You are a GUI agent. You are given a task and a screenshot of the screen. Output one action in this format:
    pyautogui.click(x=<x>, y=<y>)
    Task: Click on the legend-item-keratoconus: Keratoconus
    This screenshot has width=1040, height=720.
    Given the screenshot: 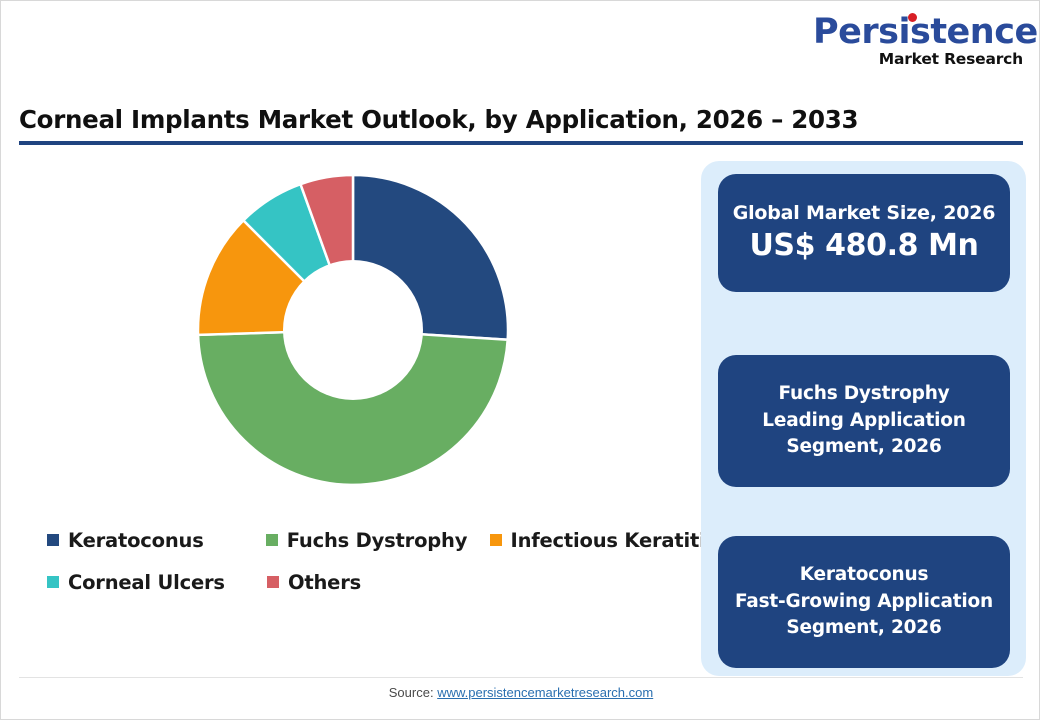 What is the action you would take?
    pyautogui.click(x=156, y=540)
    